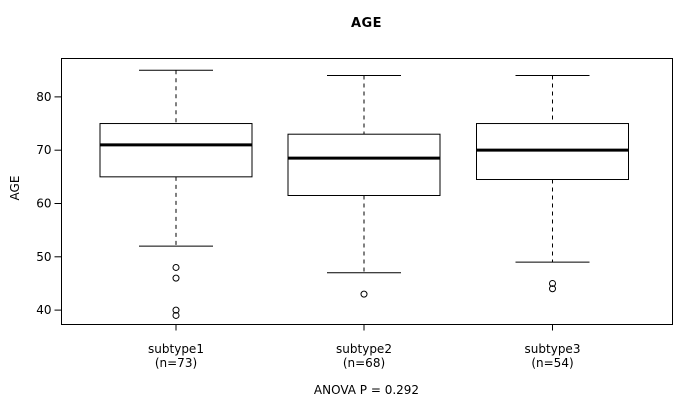 The image size is (700, 400). What do you see at coordinates (43, 257) in the screenshot?
I see `y-tick-label: 50` at bounding box center [43, 257].